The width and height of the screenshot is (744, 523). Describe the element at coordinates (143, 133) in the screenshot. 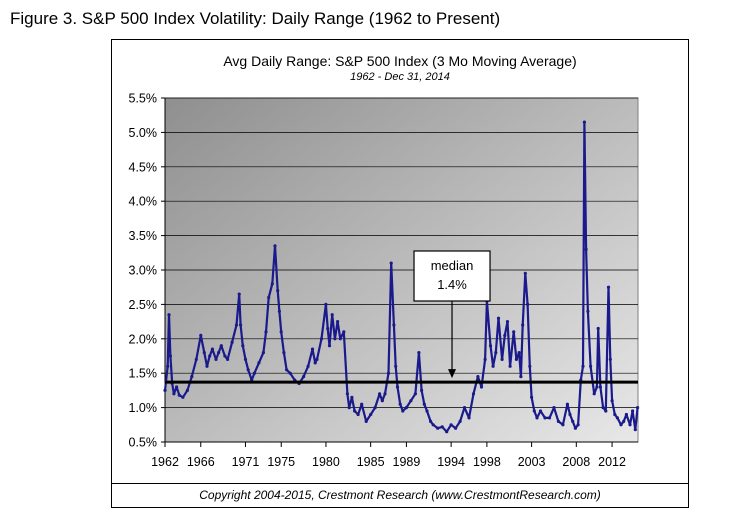

I see `y-tick-label: 5.0%` at that location.